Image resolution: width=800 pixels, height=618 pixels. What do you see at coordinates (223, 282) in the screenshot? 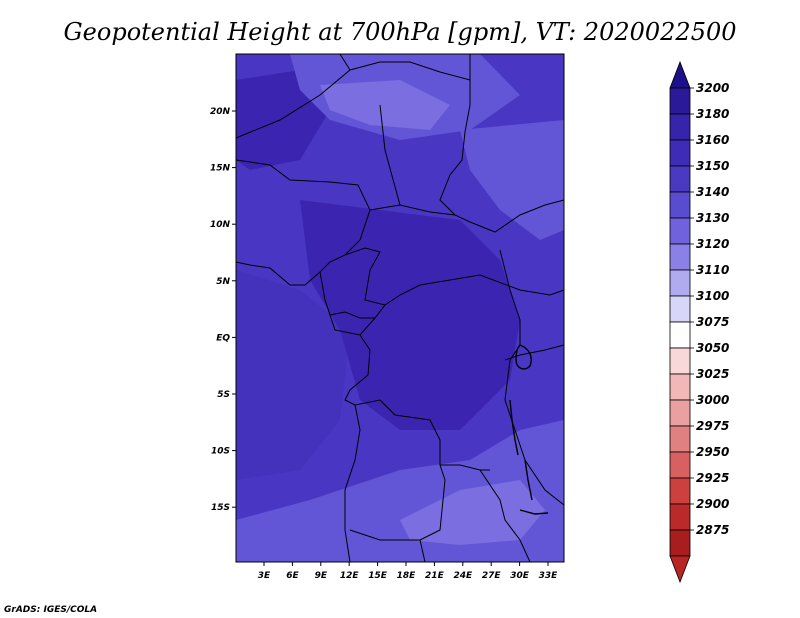
I see `lat-tick-label: 5N` at bounding box center [223, 282].